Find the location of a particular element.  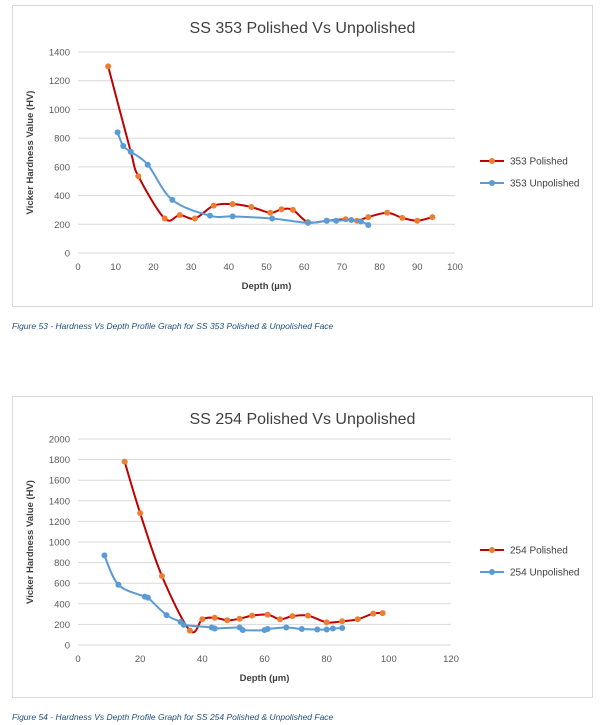

legend-label: 353 Polished is located at coordinates (539, 162).